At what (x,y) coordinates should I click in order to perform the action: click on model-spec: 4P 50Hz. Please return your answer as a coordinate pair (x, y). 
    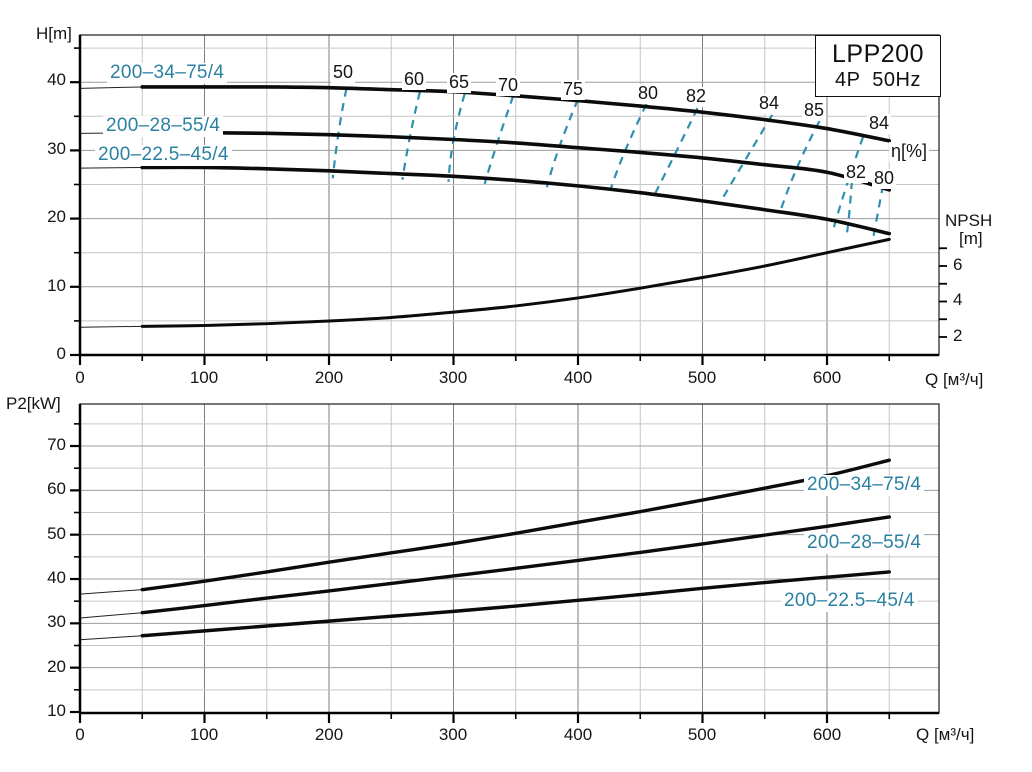
    Looking at the image, I should click on (878, 80).